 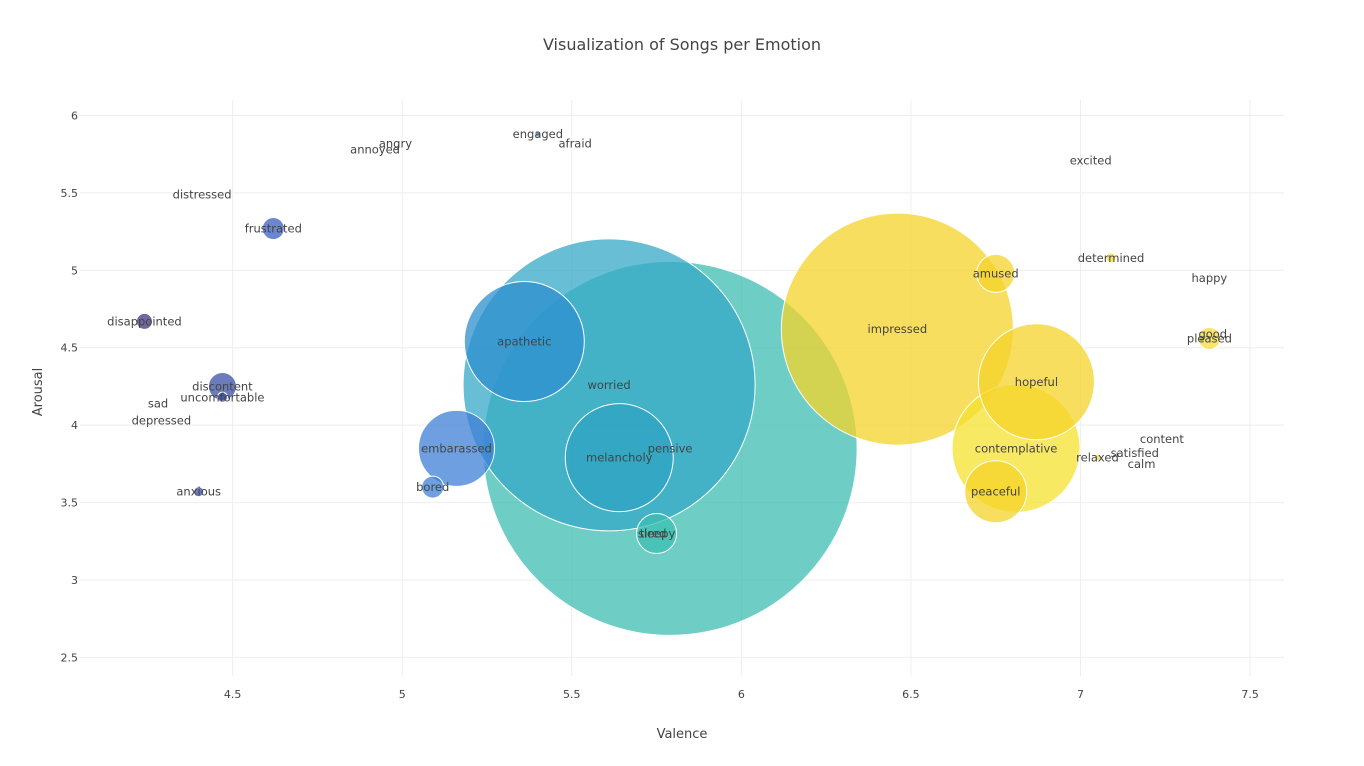 I want to click on point-label-afraid: afraid, so click(x=574, y=143).